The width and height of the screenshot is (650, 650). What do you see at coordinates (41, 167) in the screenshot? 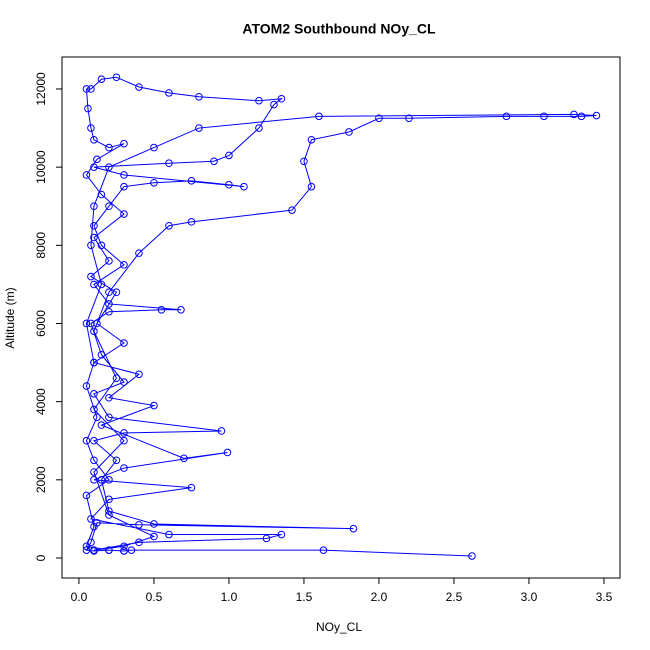
I see `y-tick-label: 10000` at bounding box center [41, 167].